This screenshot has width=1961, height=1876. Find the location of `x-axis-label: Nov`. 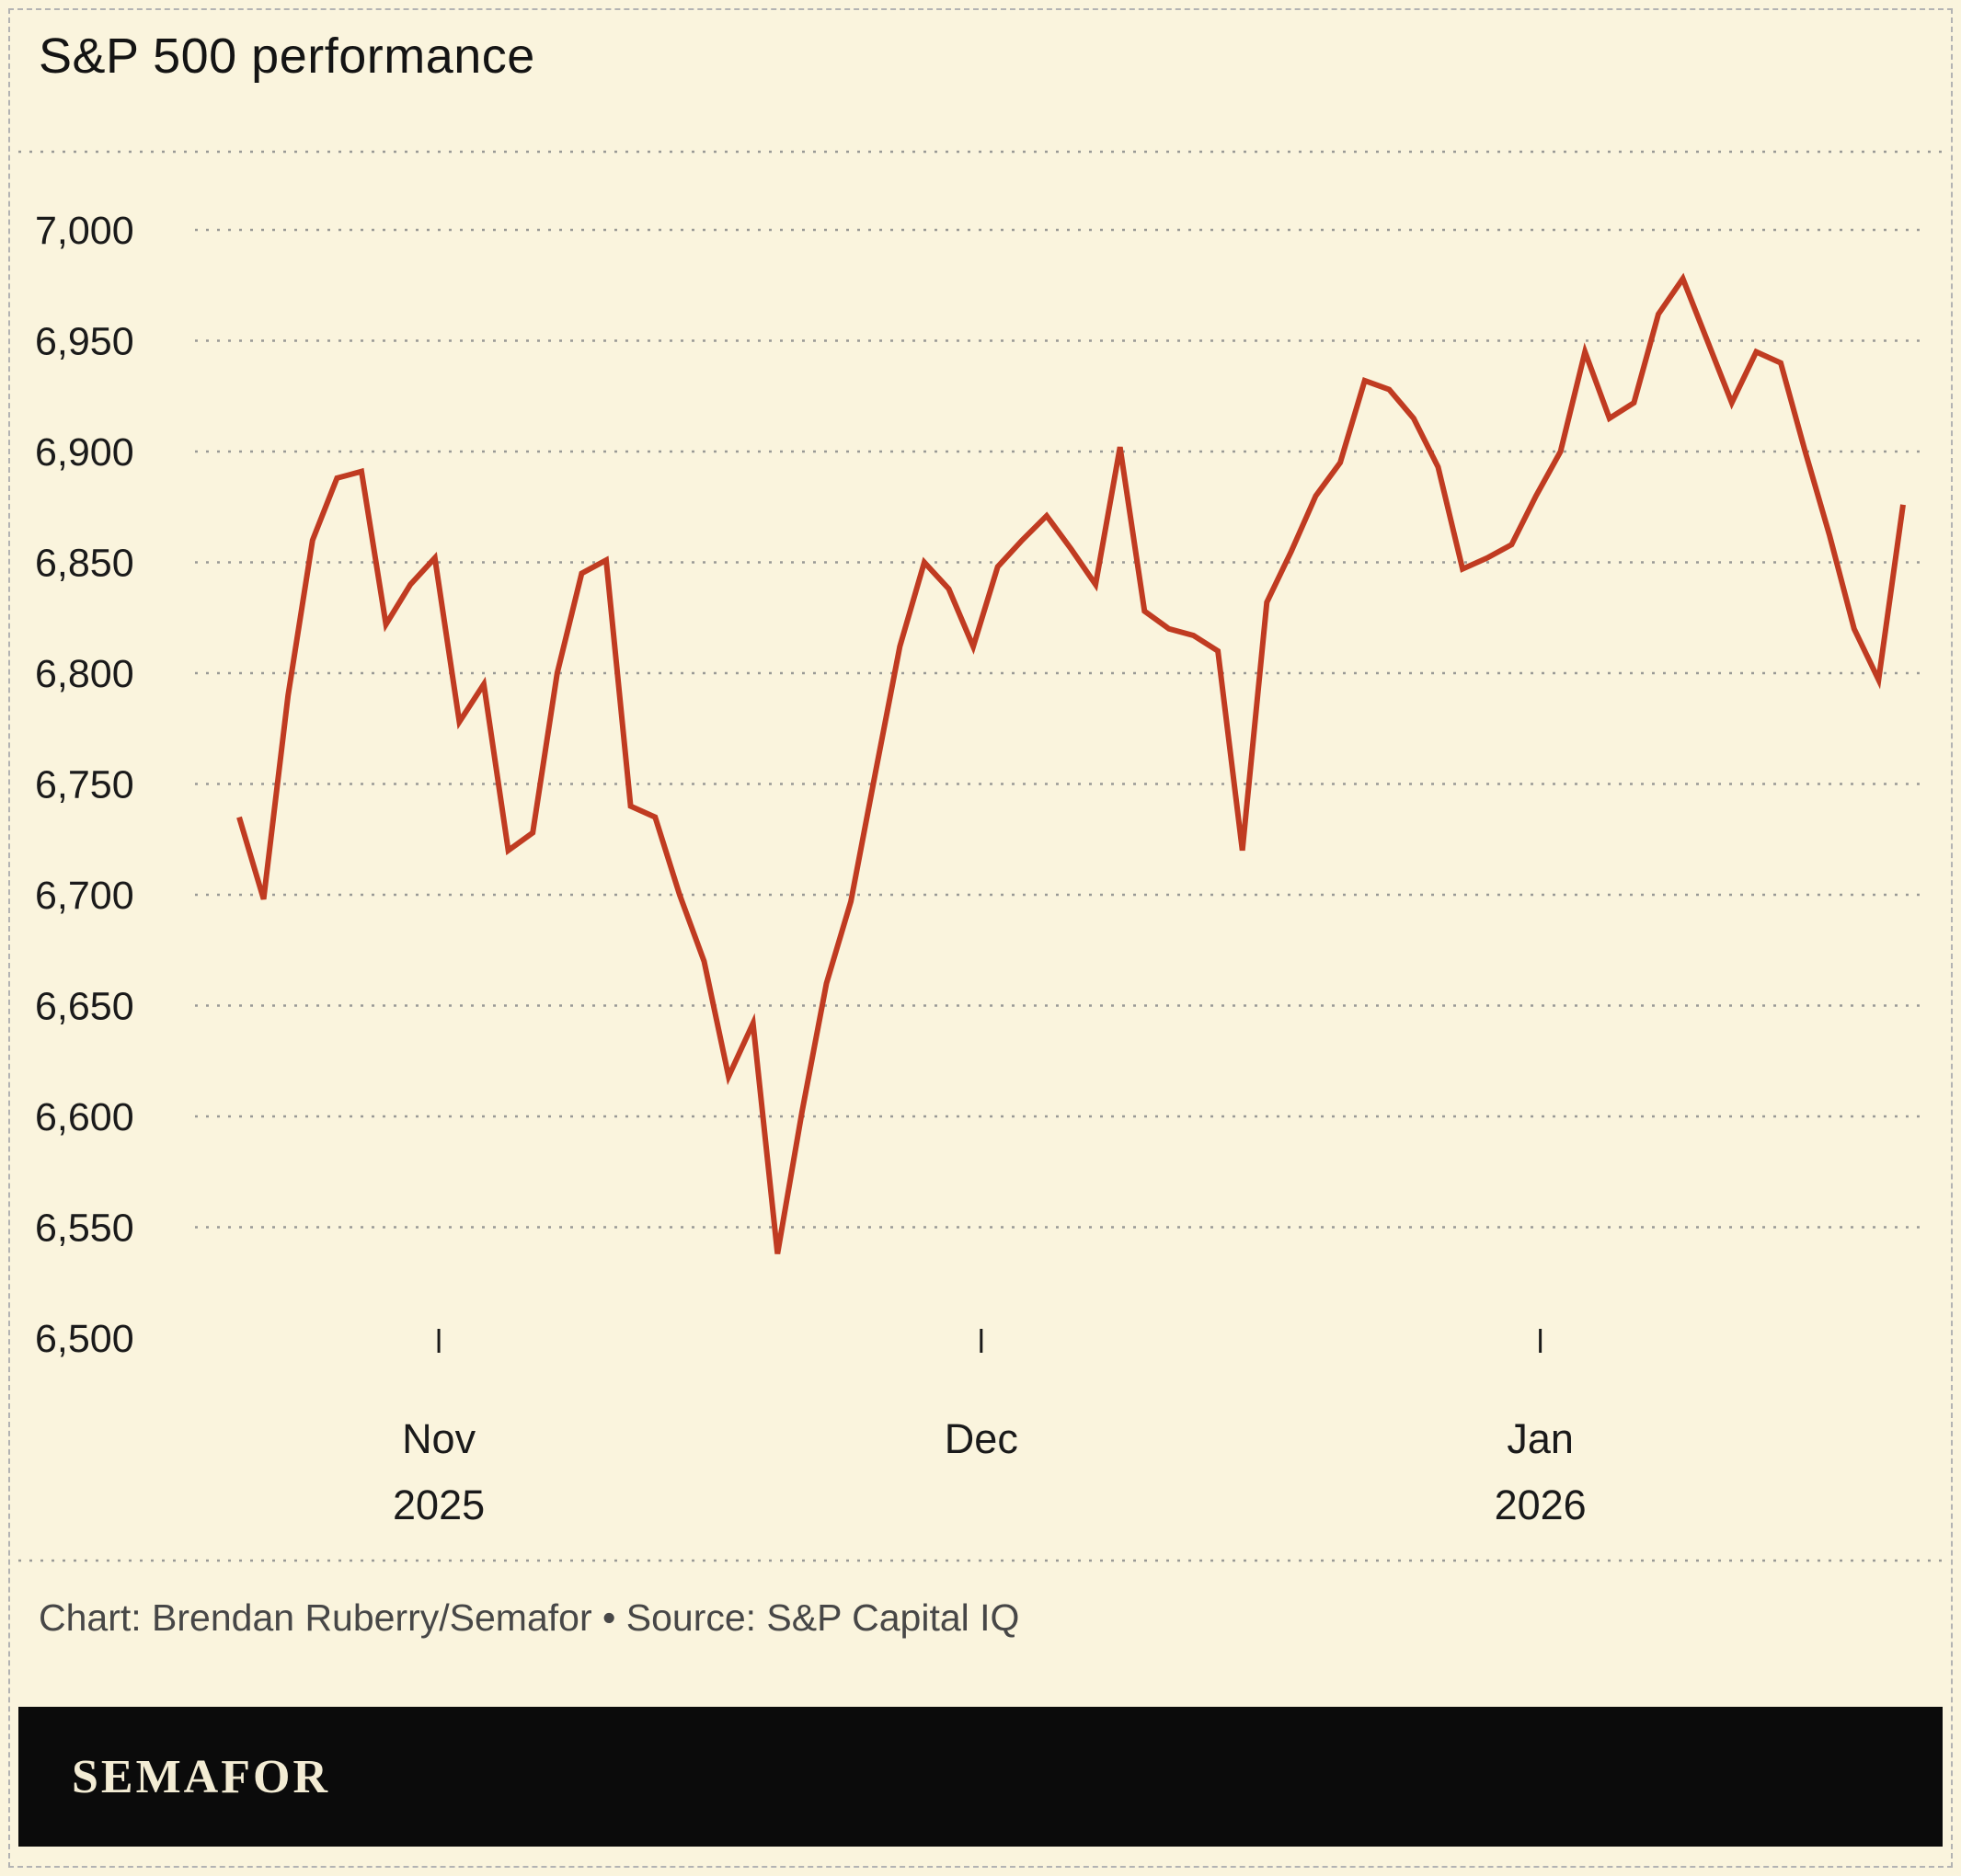

x-axis-label: Nov is located at coordinates (439, 1439).